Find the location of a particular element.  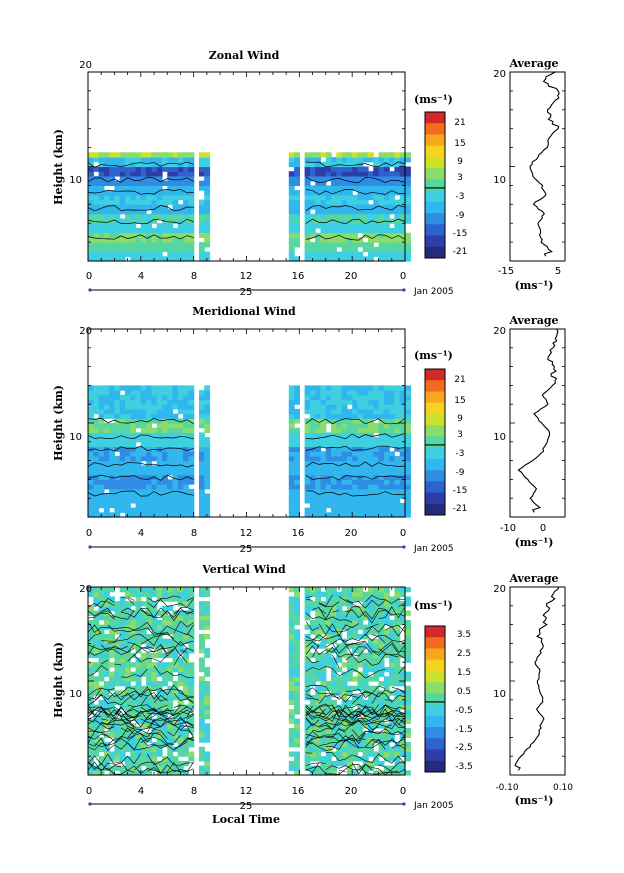

meridional-xticks: 0 4 8 12 16 20 0 is located at coordinates (246, 533).